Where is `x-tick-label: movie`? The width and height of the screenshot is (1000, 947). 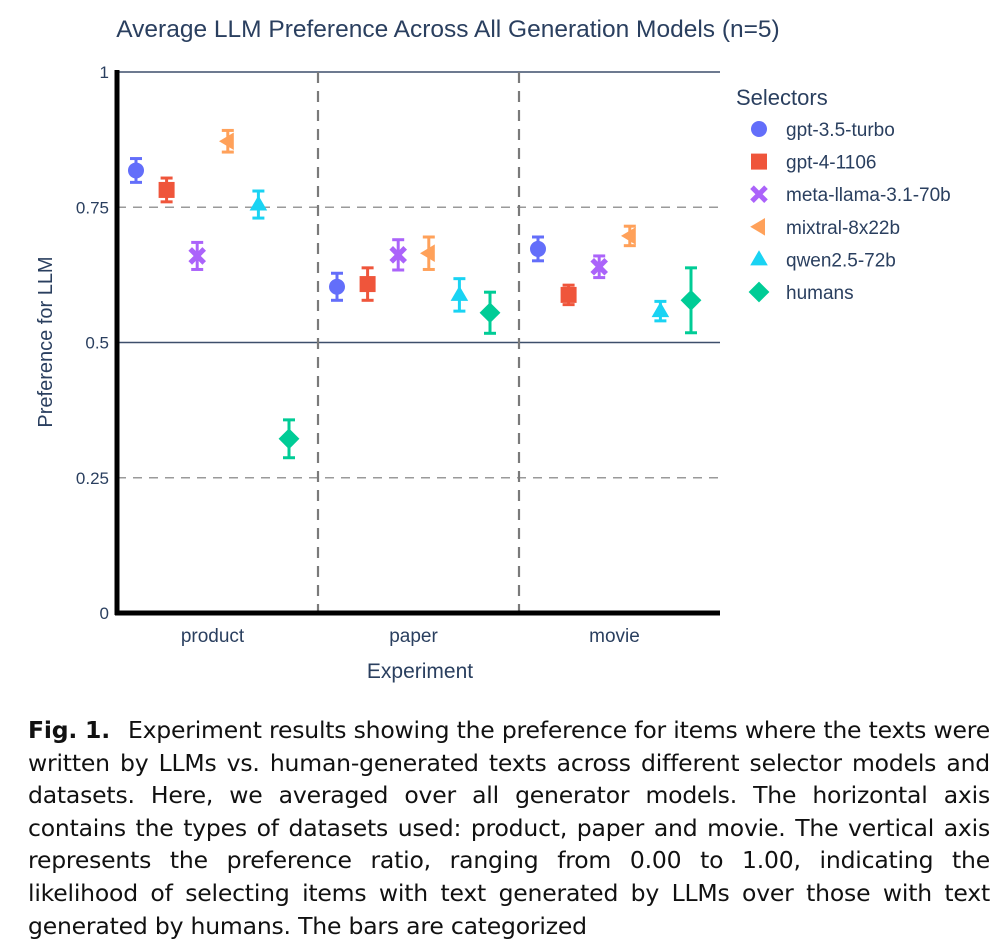
x-tick-label: movie is located at coordinates (614, 636).